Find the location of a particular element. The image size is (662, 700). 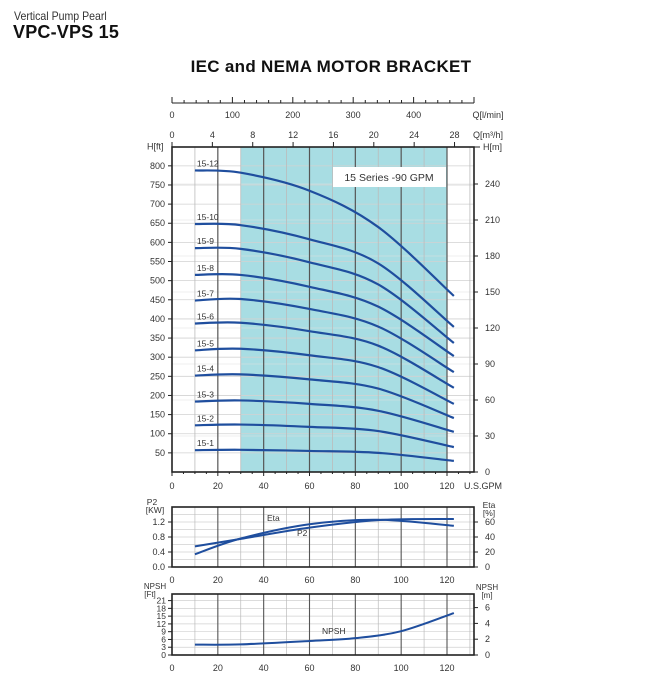

eta-tick-label: 40 is located at coordinates (490, 537).